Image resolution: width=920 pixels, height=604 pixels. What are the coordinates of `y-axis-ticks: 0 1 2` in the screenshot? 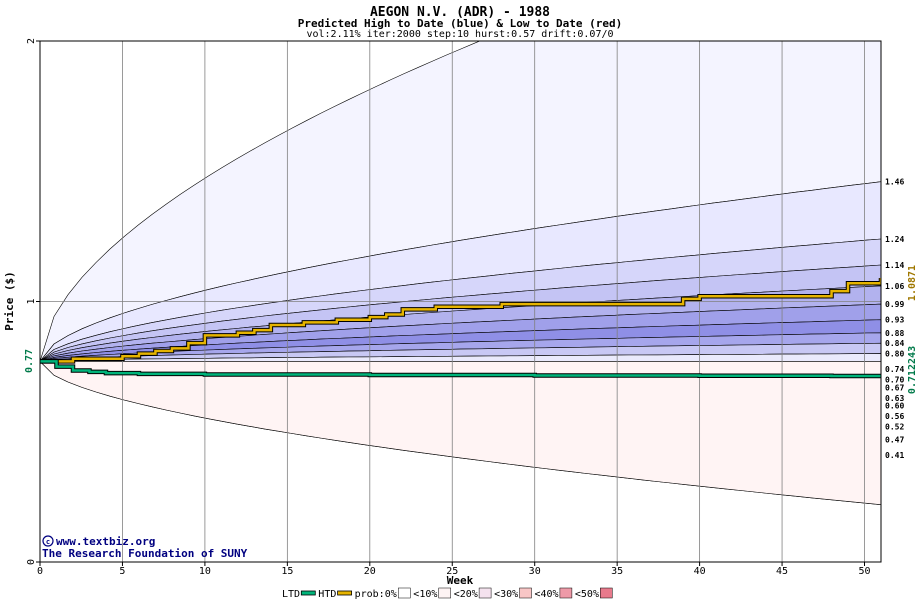 It's located at (33, 301).